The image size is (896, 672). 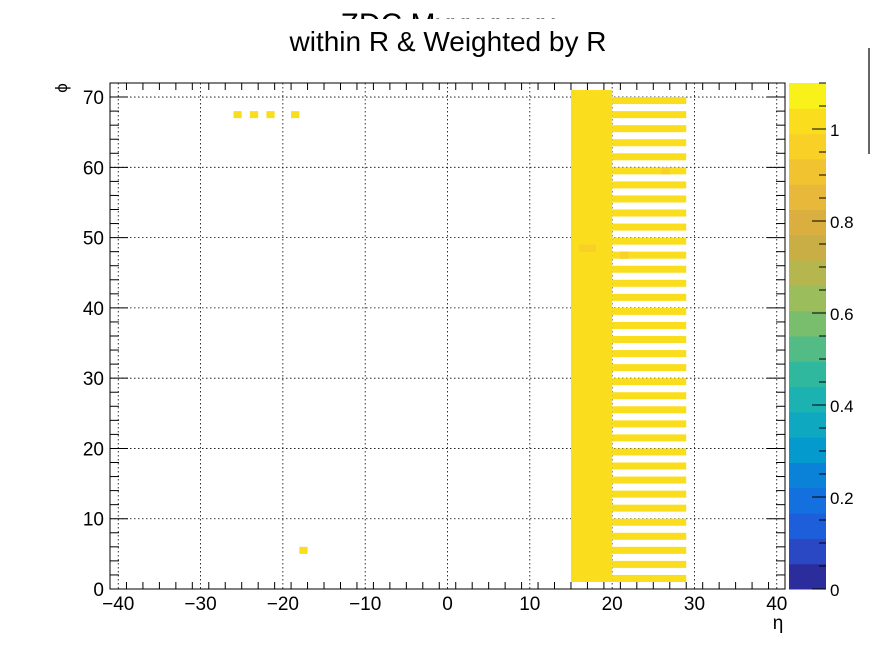 I want to click on y-tick-label: 50, so click(x=93, y=239).